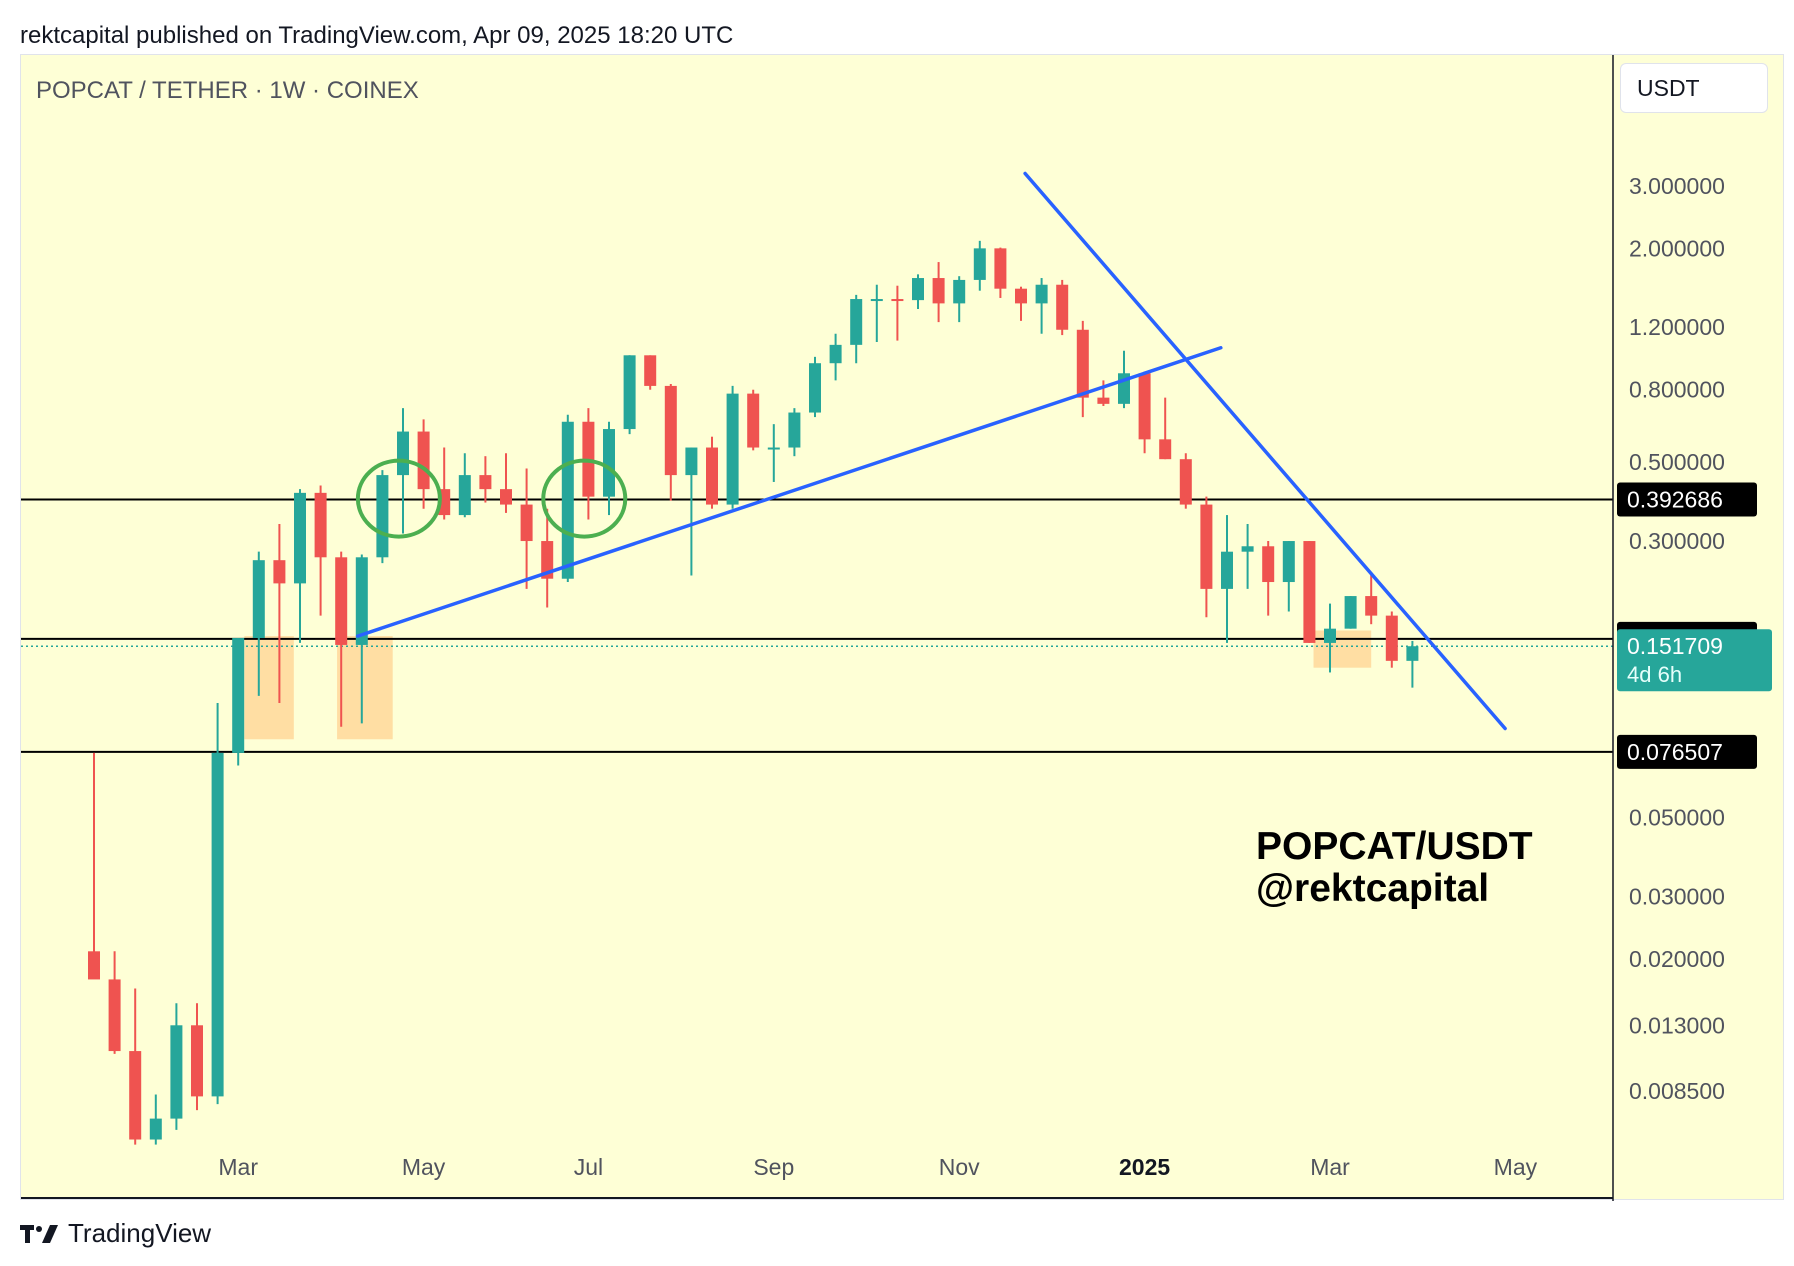  I want to click on y-tick-label: 3.000000, so click(1677, 186).